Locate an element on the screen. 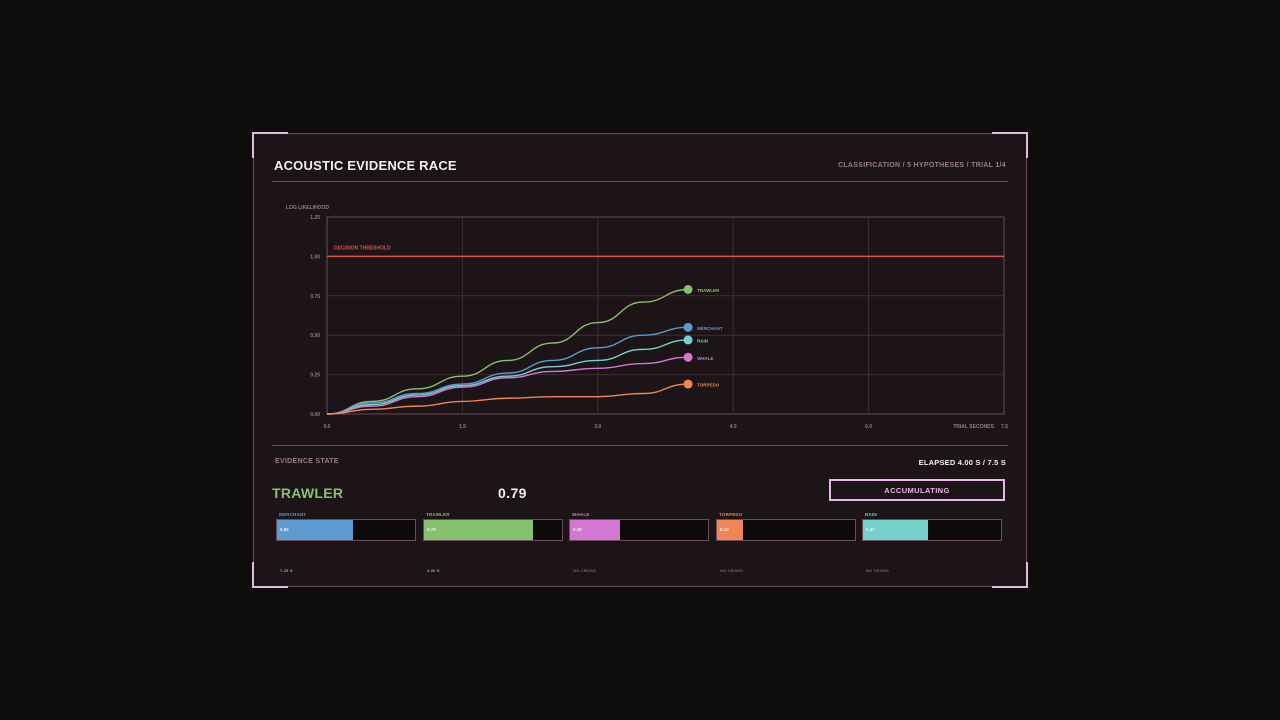 The height and width of the screenshot is (720, 1280). bar-name-torpedo: TORPEDO is located at coordinates (731, 514).